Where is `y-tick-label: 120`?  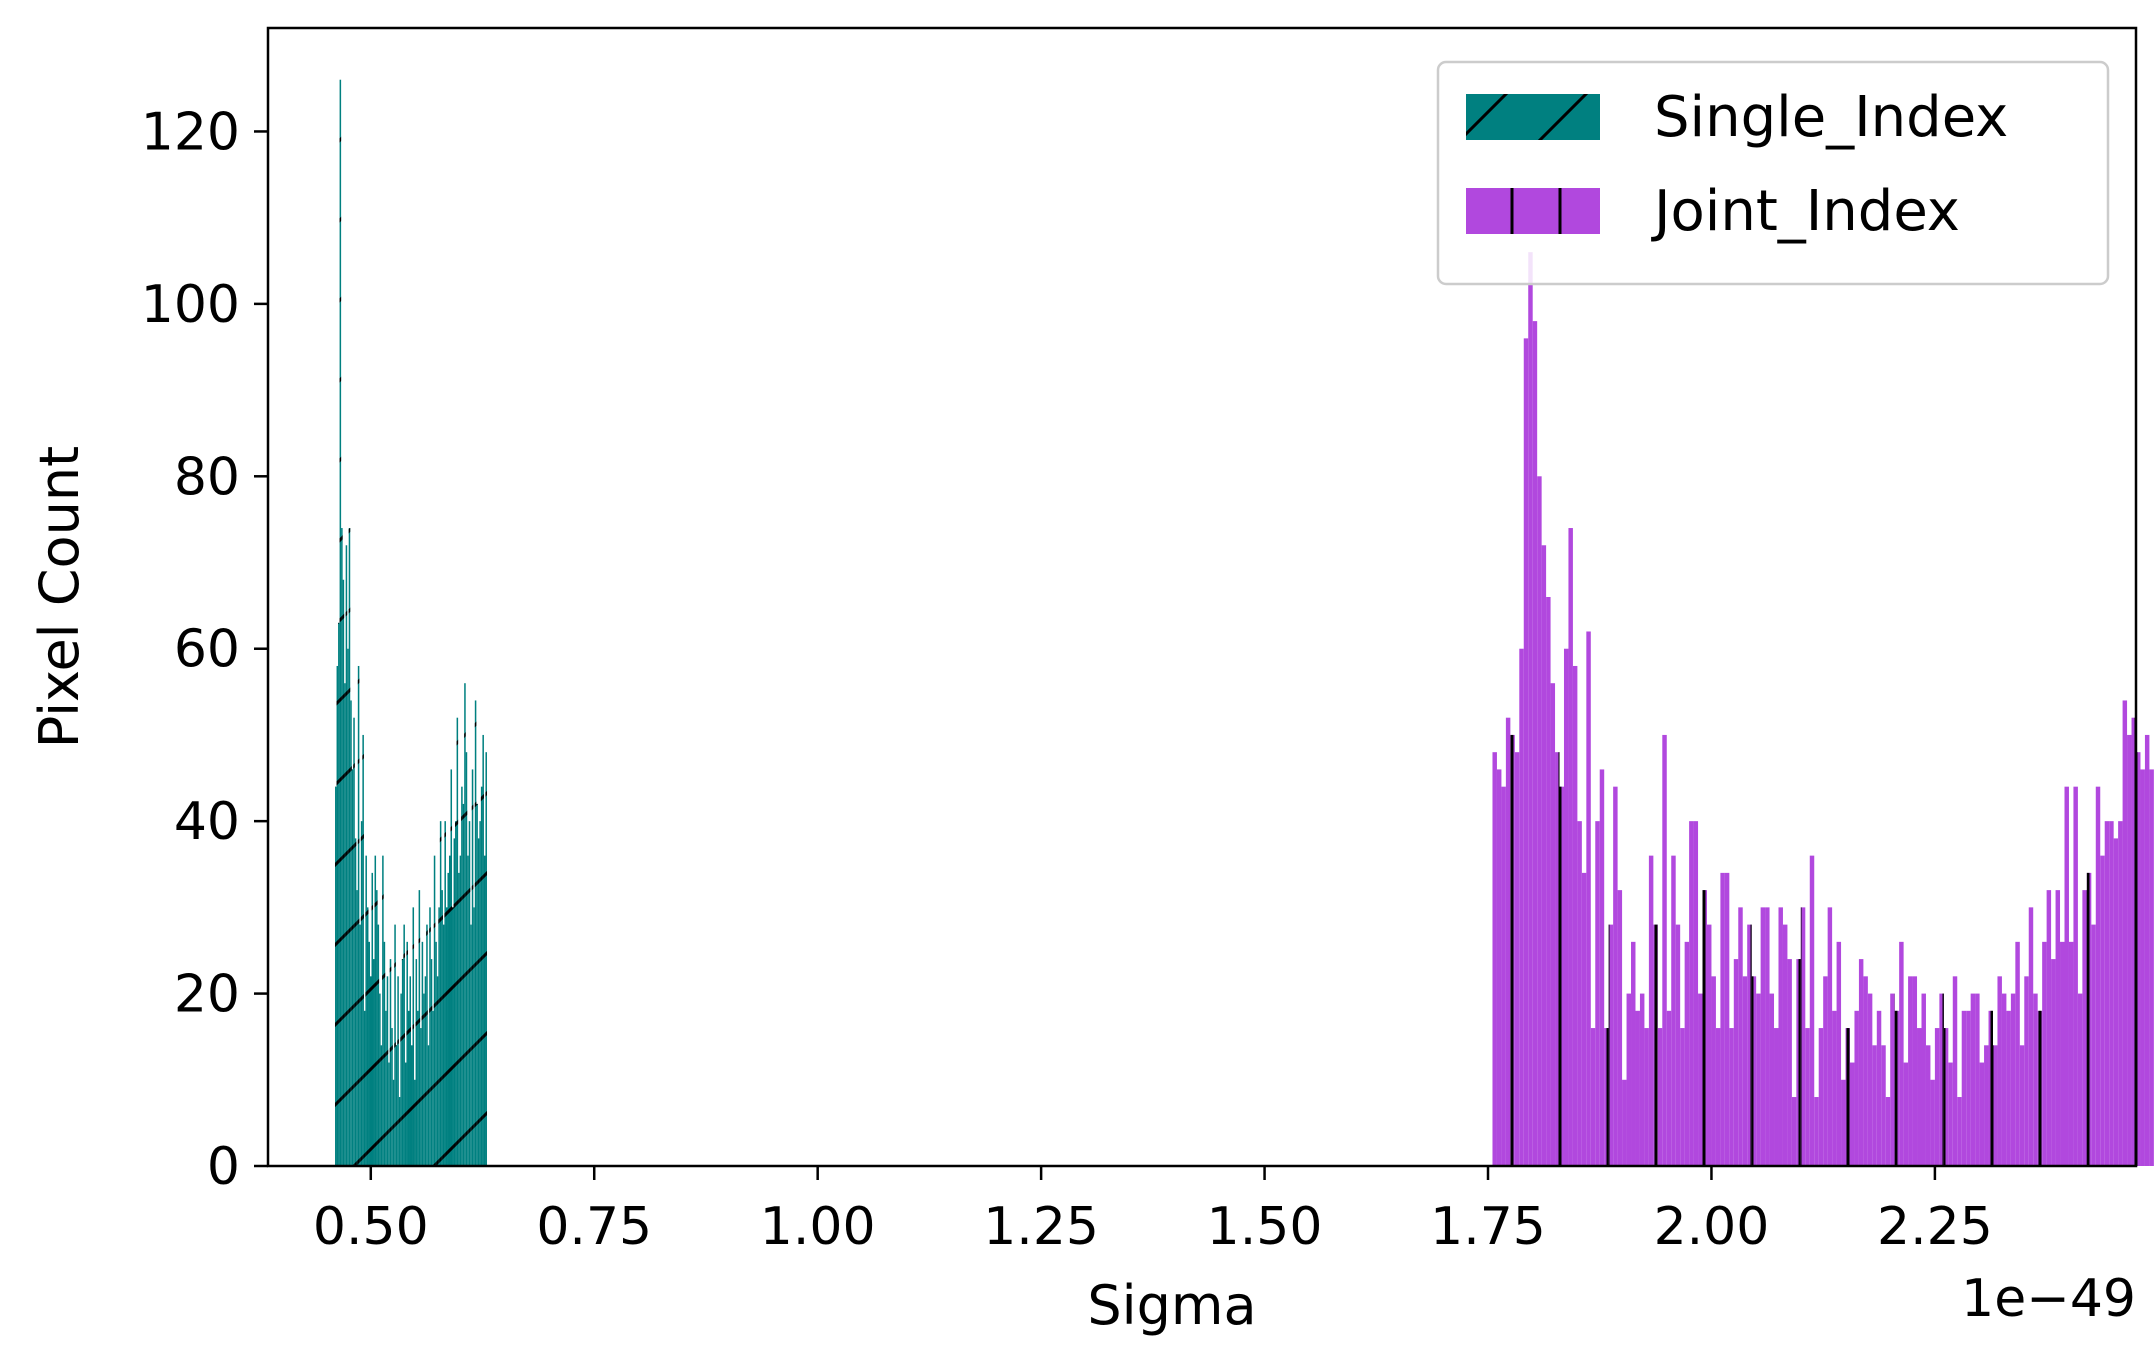 y-tick-label: 120 is located at coordinates (190, 132).